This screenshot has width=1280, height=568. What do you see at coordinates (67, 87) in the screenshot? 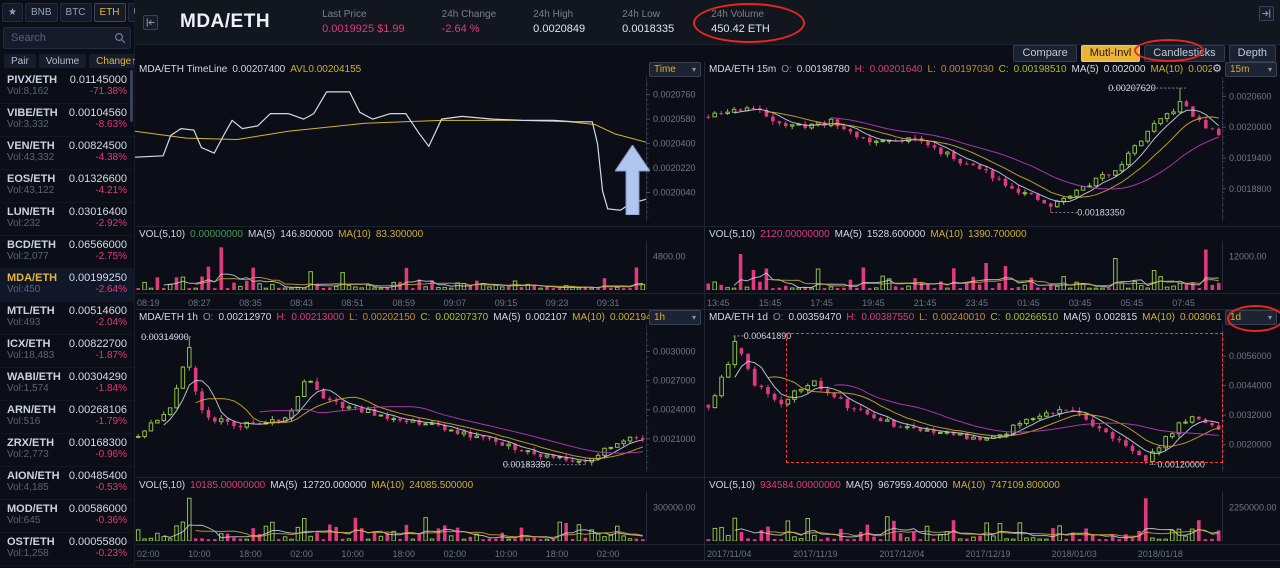
I see `pair-row: PIVX/ETH 0.01145000 Vol:8,162 -71.38%` at bounding box center [67, 87].